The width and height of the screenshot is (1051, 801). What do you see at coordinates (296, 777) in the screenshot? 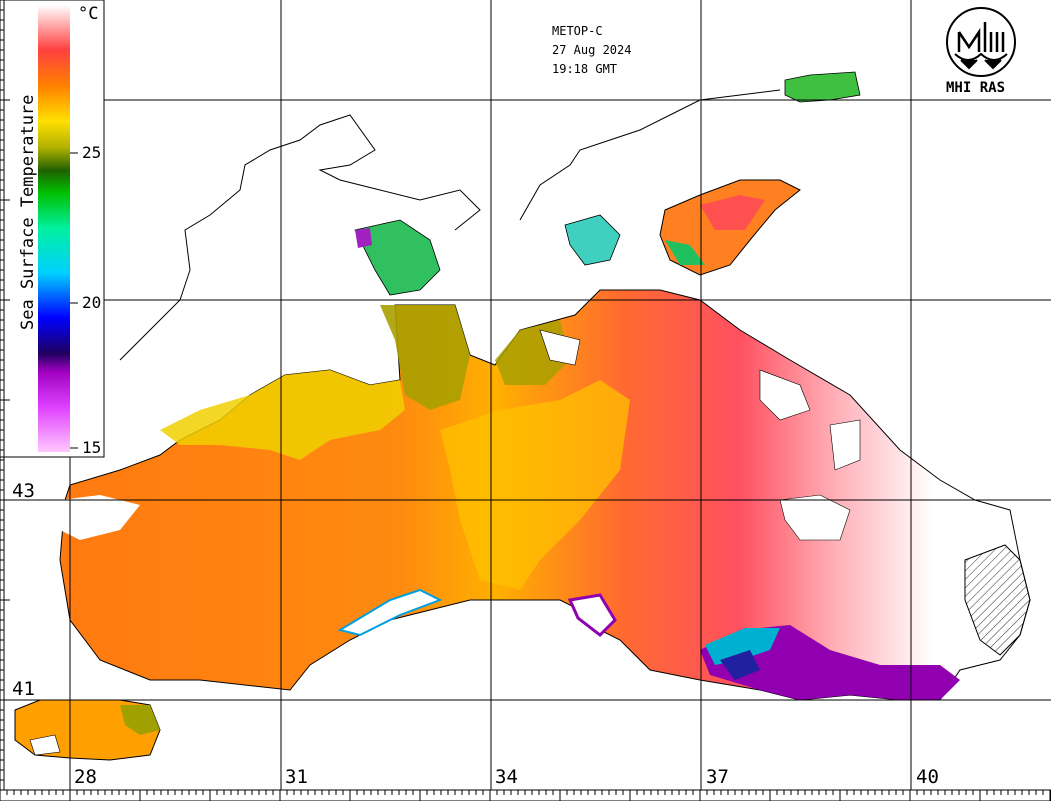
I see `lon-label-31: 31` at bounding box center [296, 777].